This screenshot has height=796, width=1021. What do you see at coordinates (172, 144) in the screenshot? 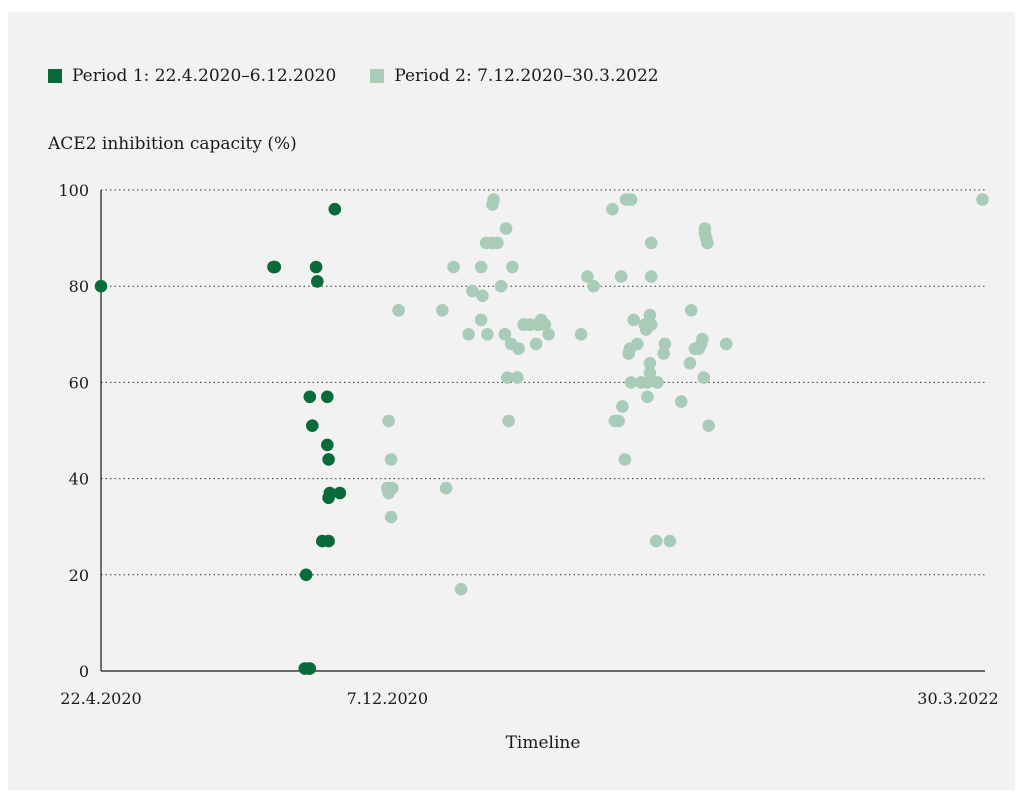
I see `y-axis-title: ACE2 inhibition capacity (%)` at bounding box center [172, 144].